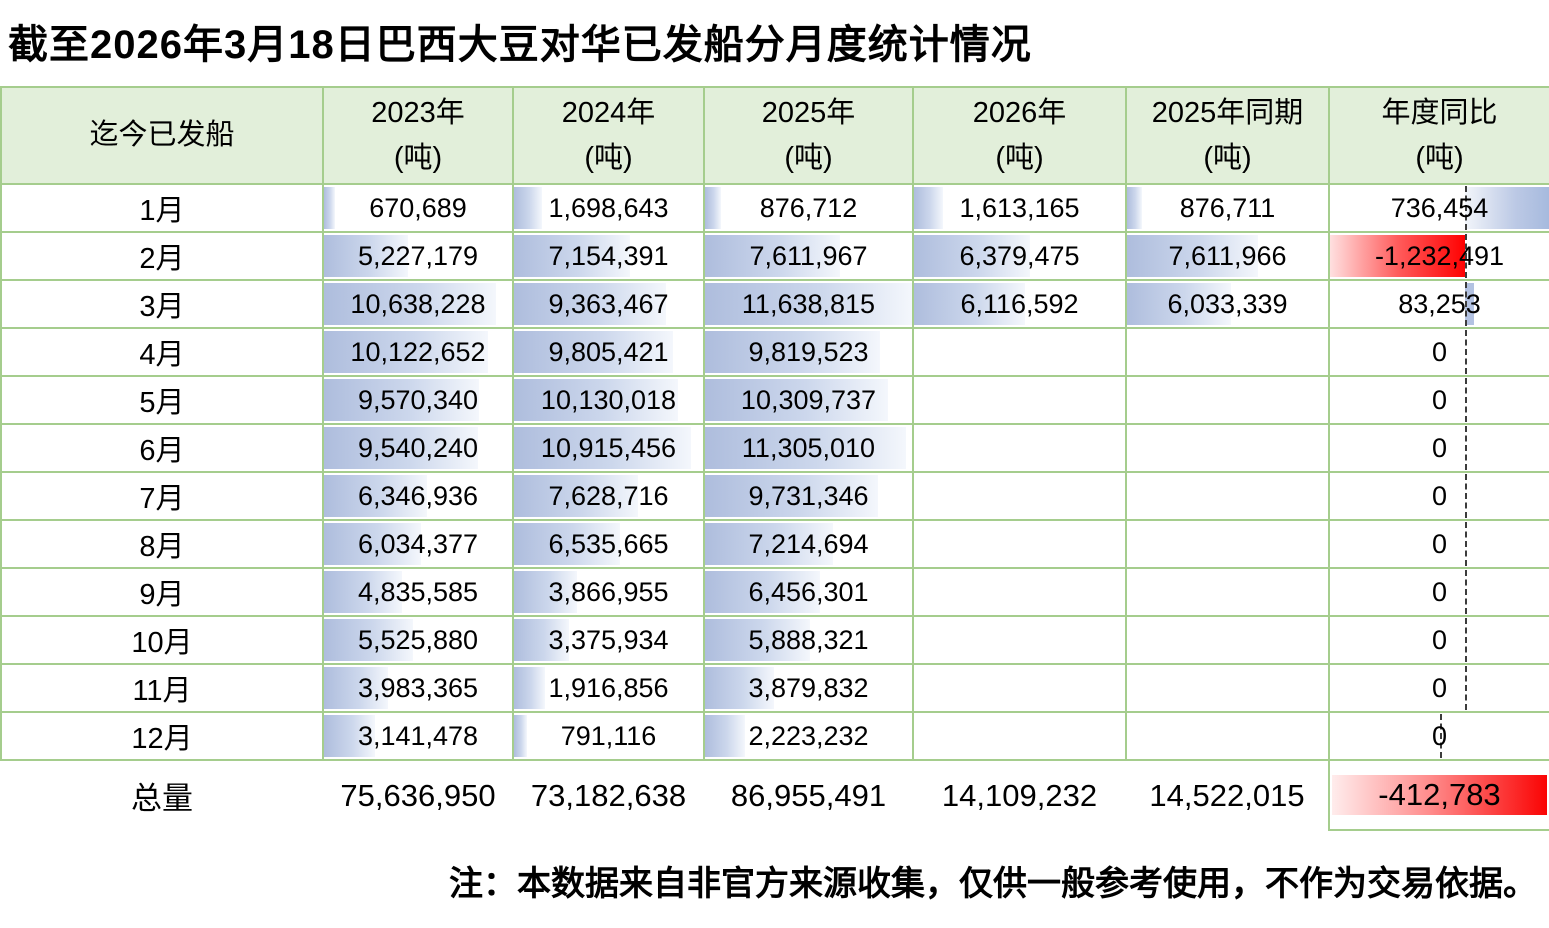 This screenshot has height=928, width=1549. What do you see at coordinates (608, 351) in the screenshot?
I see `cell-value: 9,805,421` at bounding box center [608, 351].